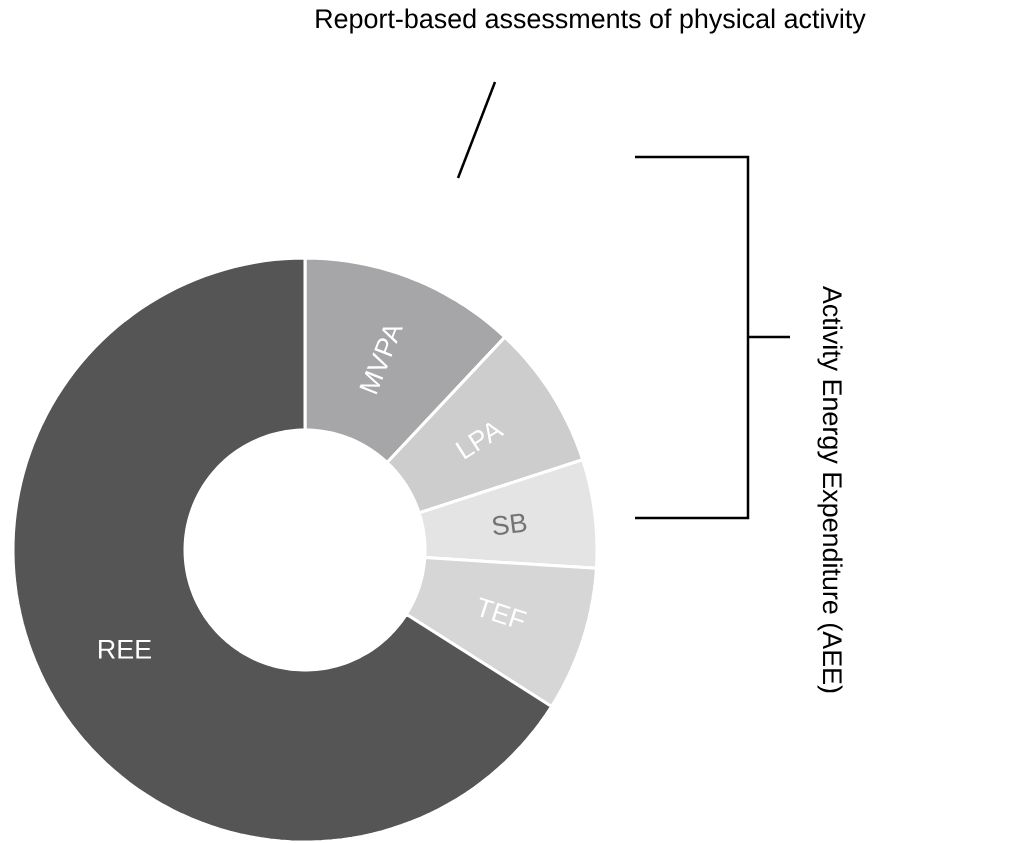 This screenshot has height=843, width=1018. What do you see at coordinates (830, 489) in the screenshot?
I see `text: Activity Energy Expenditure (AEE)` at bounding box center [830, 489].